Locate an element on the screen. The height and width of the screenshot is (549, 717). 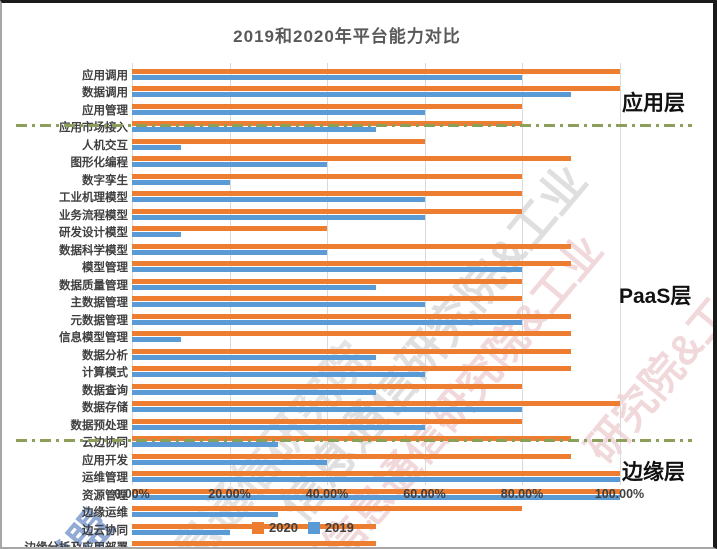
legend-swatch-2020-icon is located at coordinates (258, 527).